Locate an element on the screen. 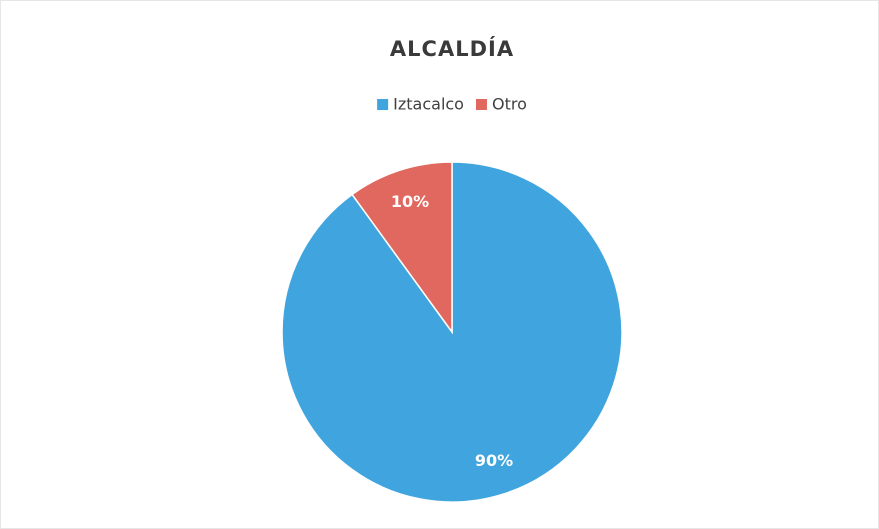 The height and width of the screenshot is (529, 879). chart-title: ALCALDÍA is located at coordinates (452, 48).